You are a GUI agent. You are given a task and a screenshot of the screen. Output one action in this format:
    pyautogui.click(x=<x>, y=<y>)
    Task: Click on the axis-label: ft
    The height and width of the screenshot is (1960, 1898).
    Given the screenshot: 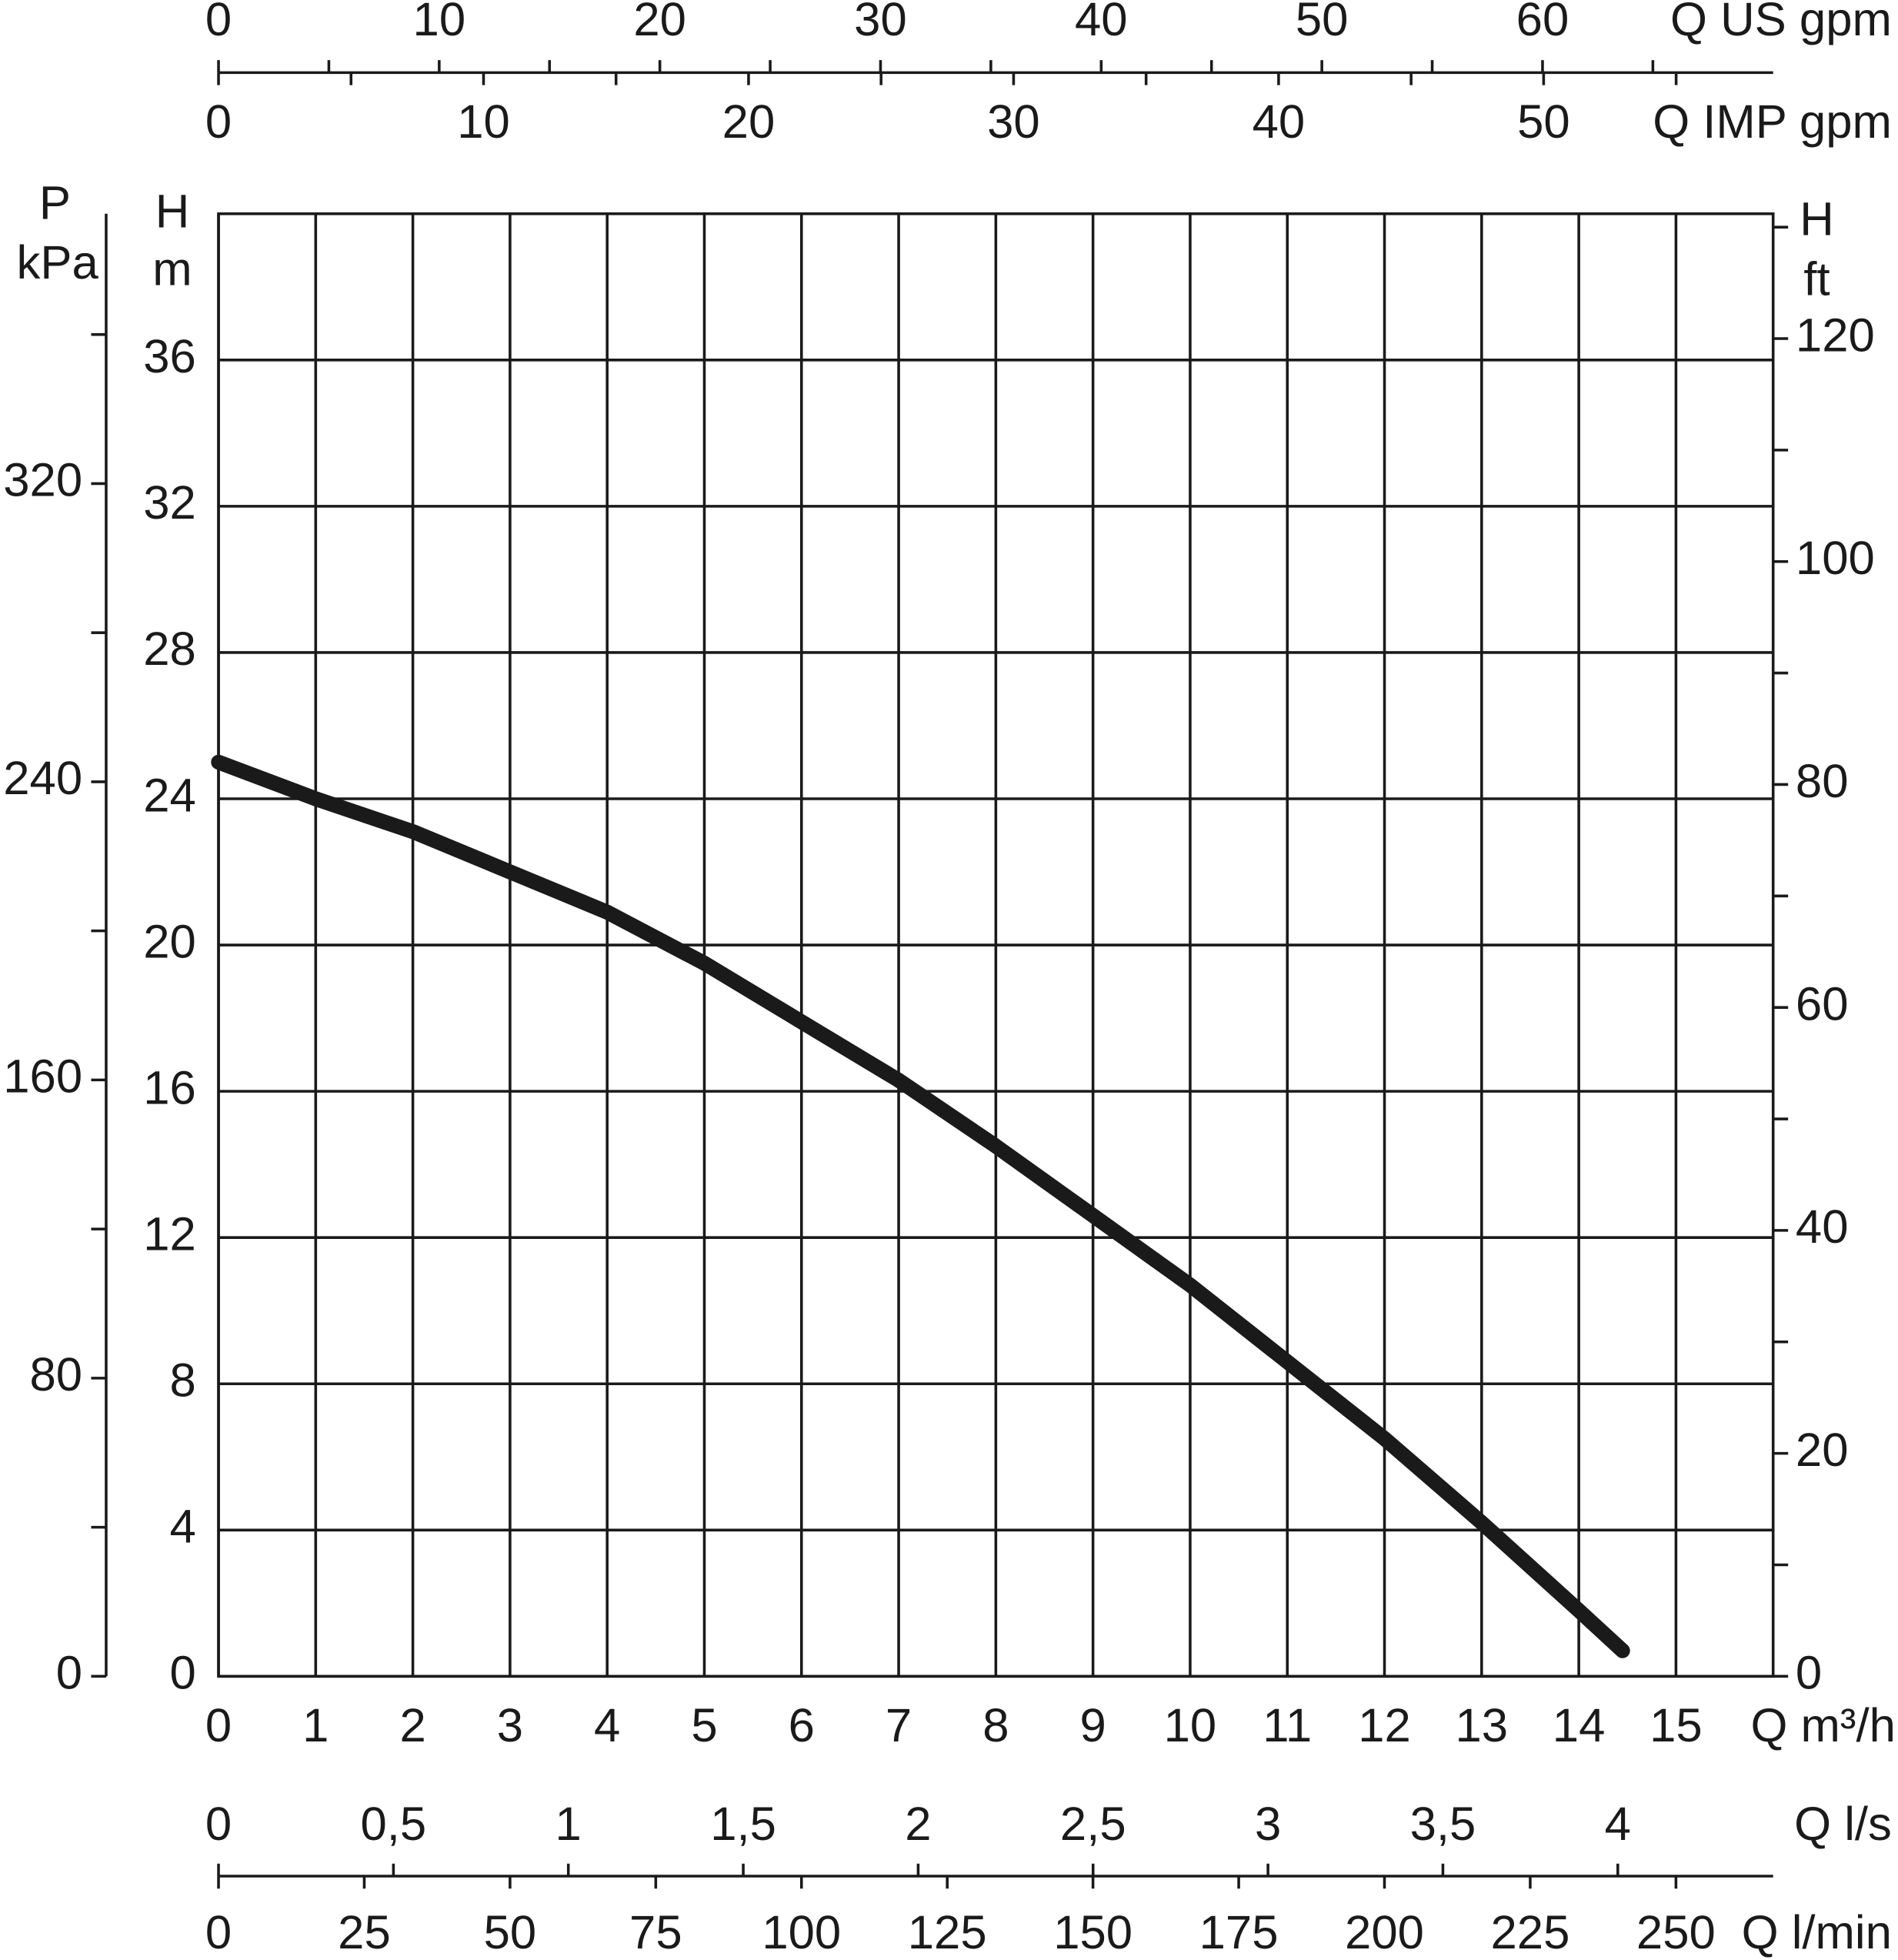 What is the action you would take?
    pyautogui.click(x=1816, y=279)
    